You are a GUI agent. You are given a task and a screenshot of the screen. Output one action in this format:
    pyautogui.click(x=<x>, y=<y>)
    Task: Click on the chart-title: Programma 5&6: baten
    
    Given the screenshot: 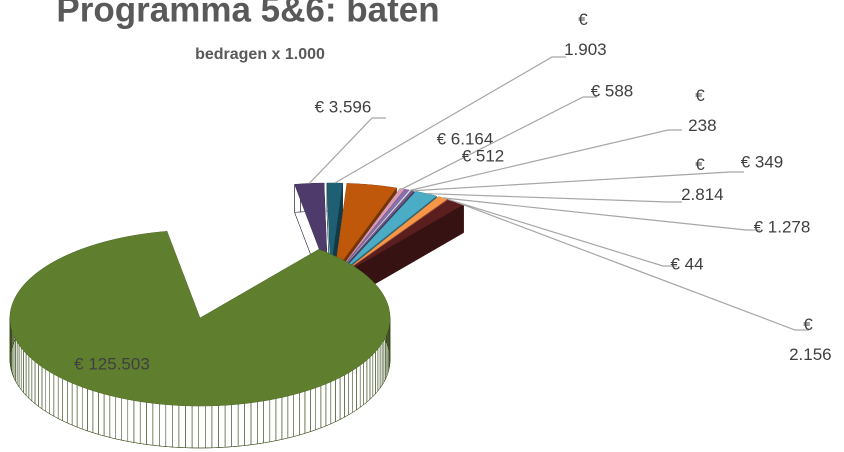 What is the action you would take?
    pyautogui.click(x=247, y=14)
    